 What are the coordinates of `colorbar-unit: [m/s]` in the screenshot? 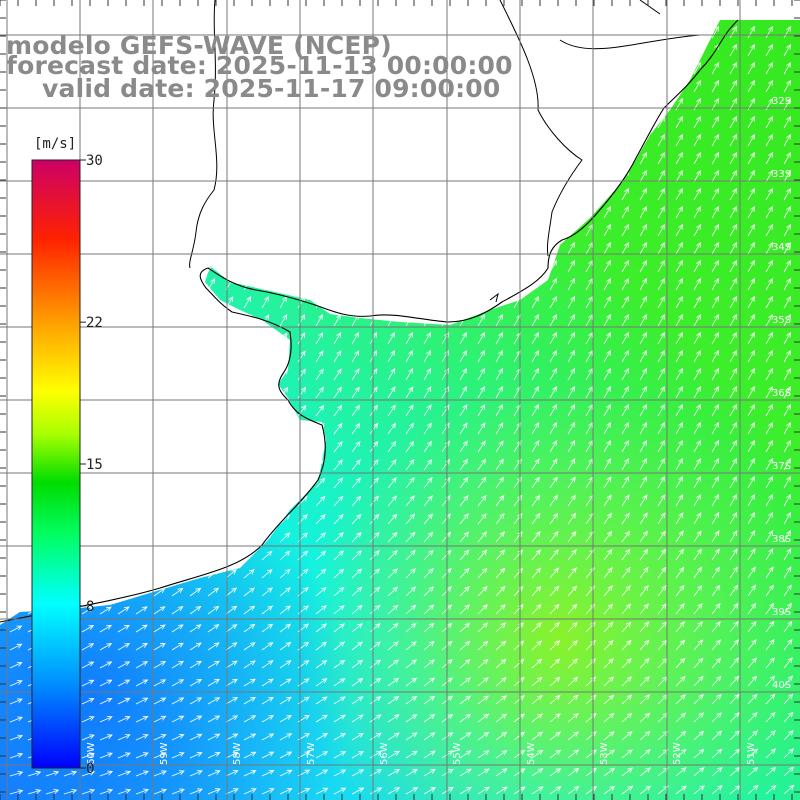 It's located at (55, 144).